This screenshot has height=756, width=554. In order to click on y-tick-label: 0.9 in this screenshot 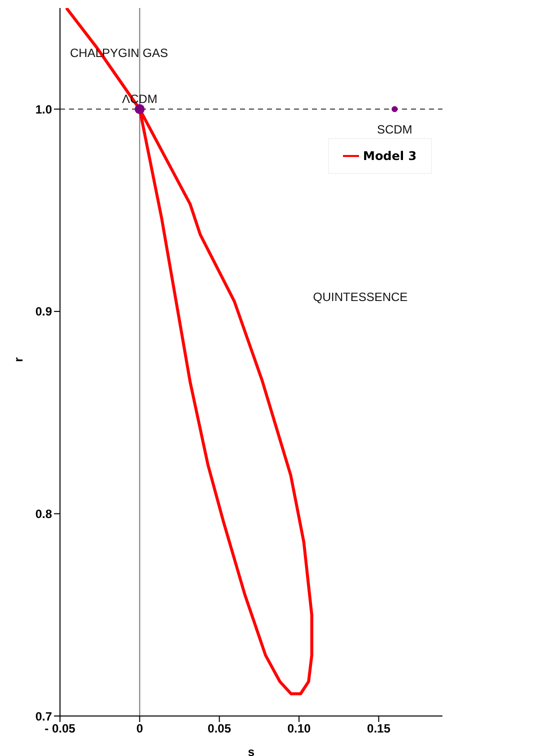, I will do `click(43, 311)`.